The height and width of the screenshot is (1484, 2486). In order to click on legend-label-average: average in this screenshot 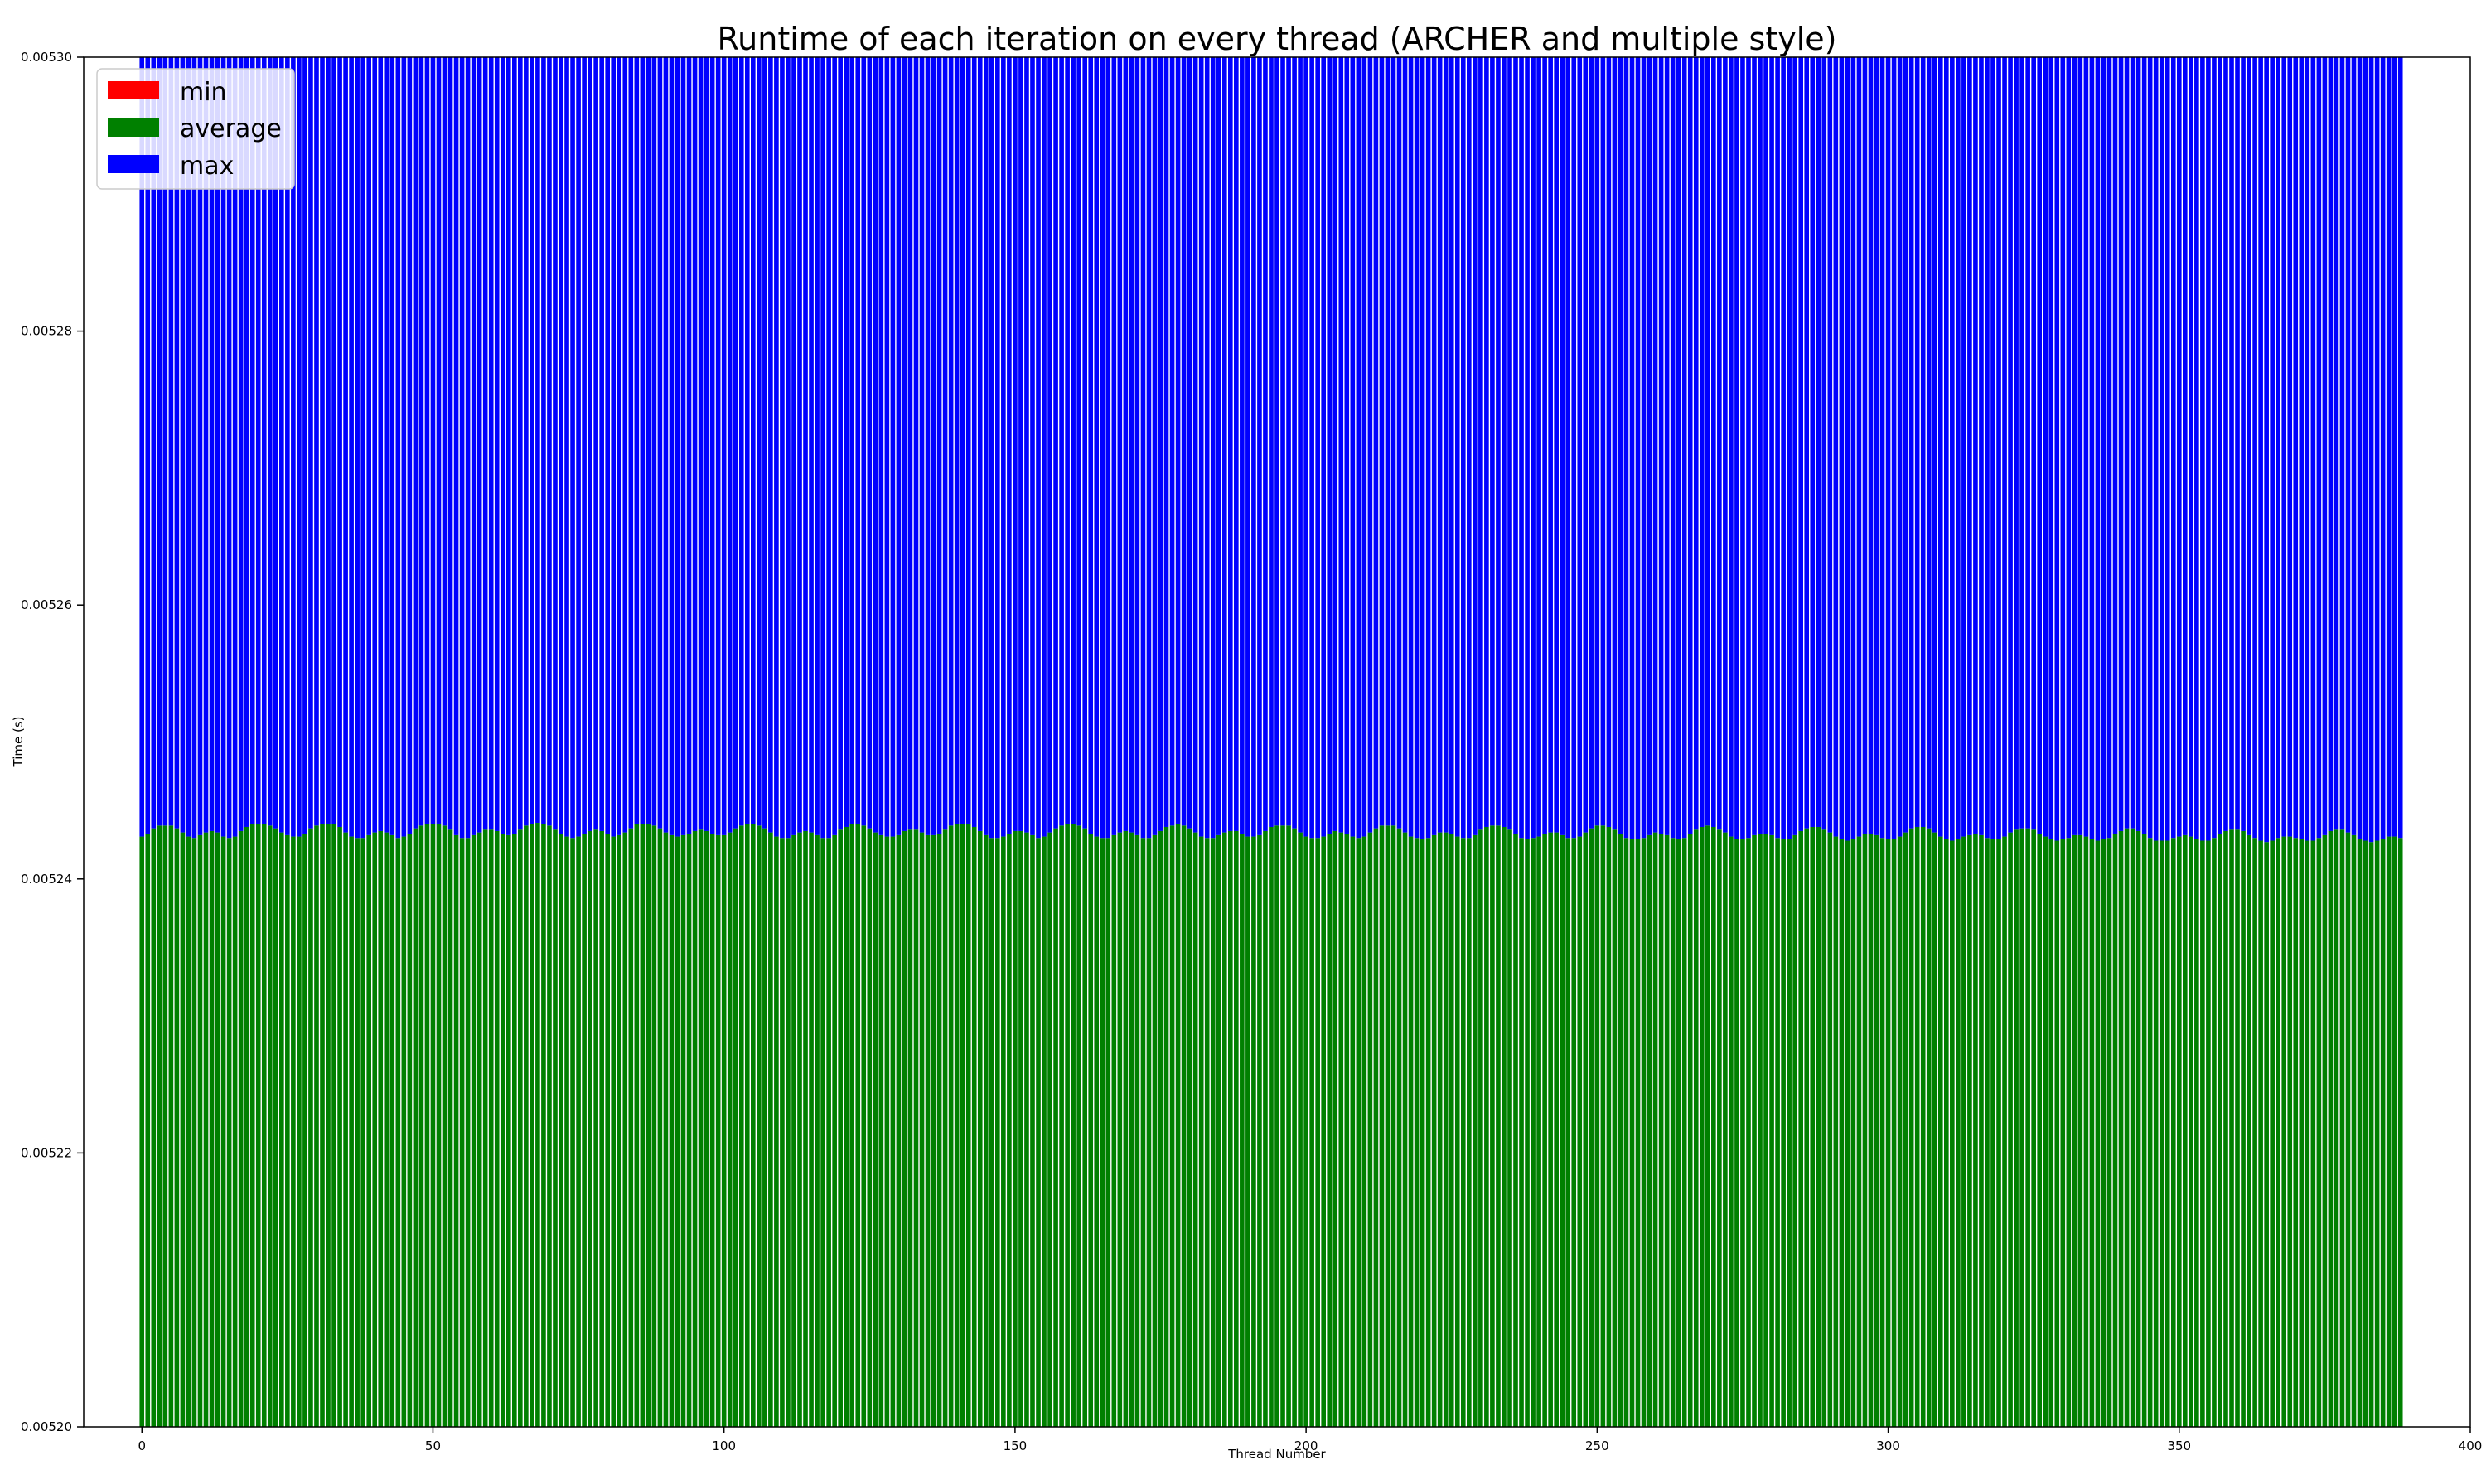, I will do `click(231, 128)`.